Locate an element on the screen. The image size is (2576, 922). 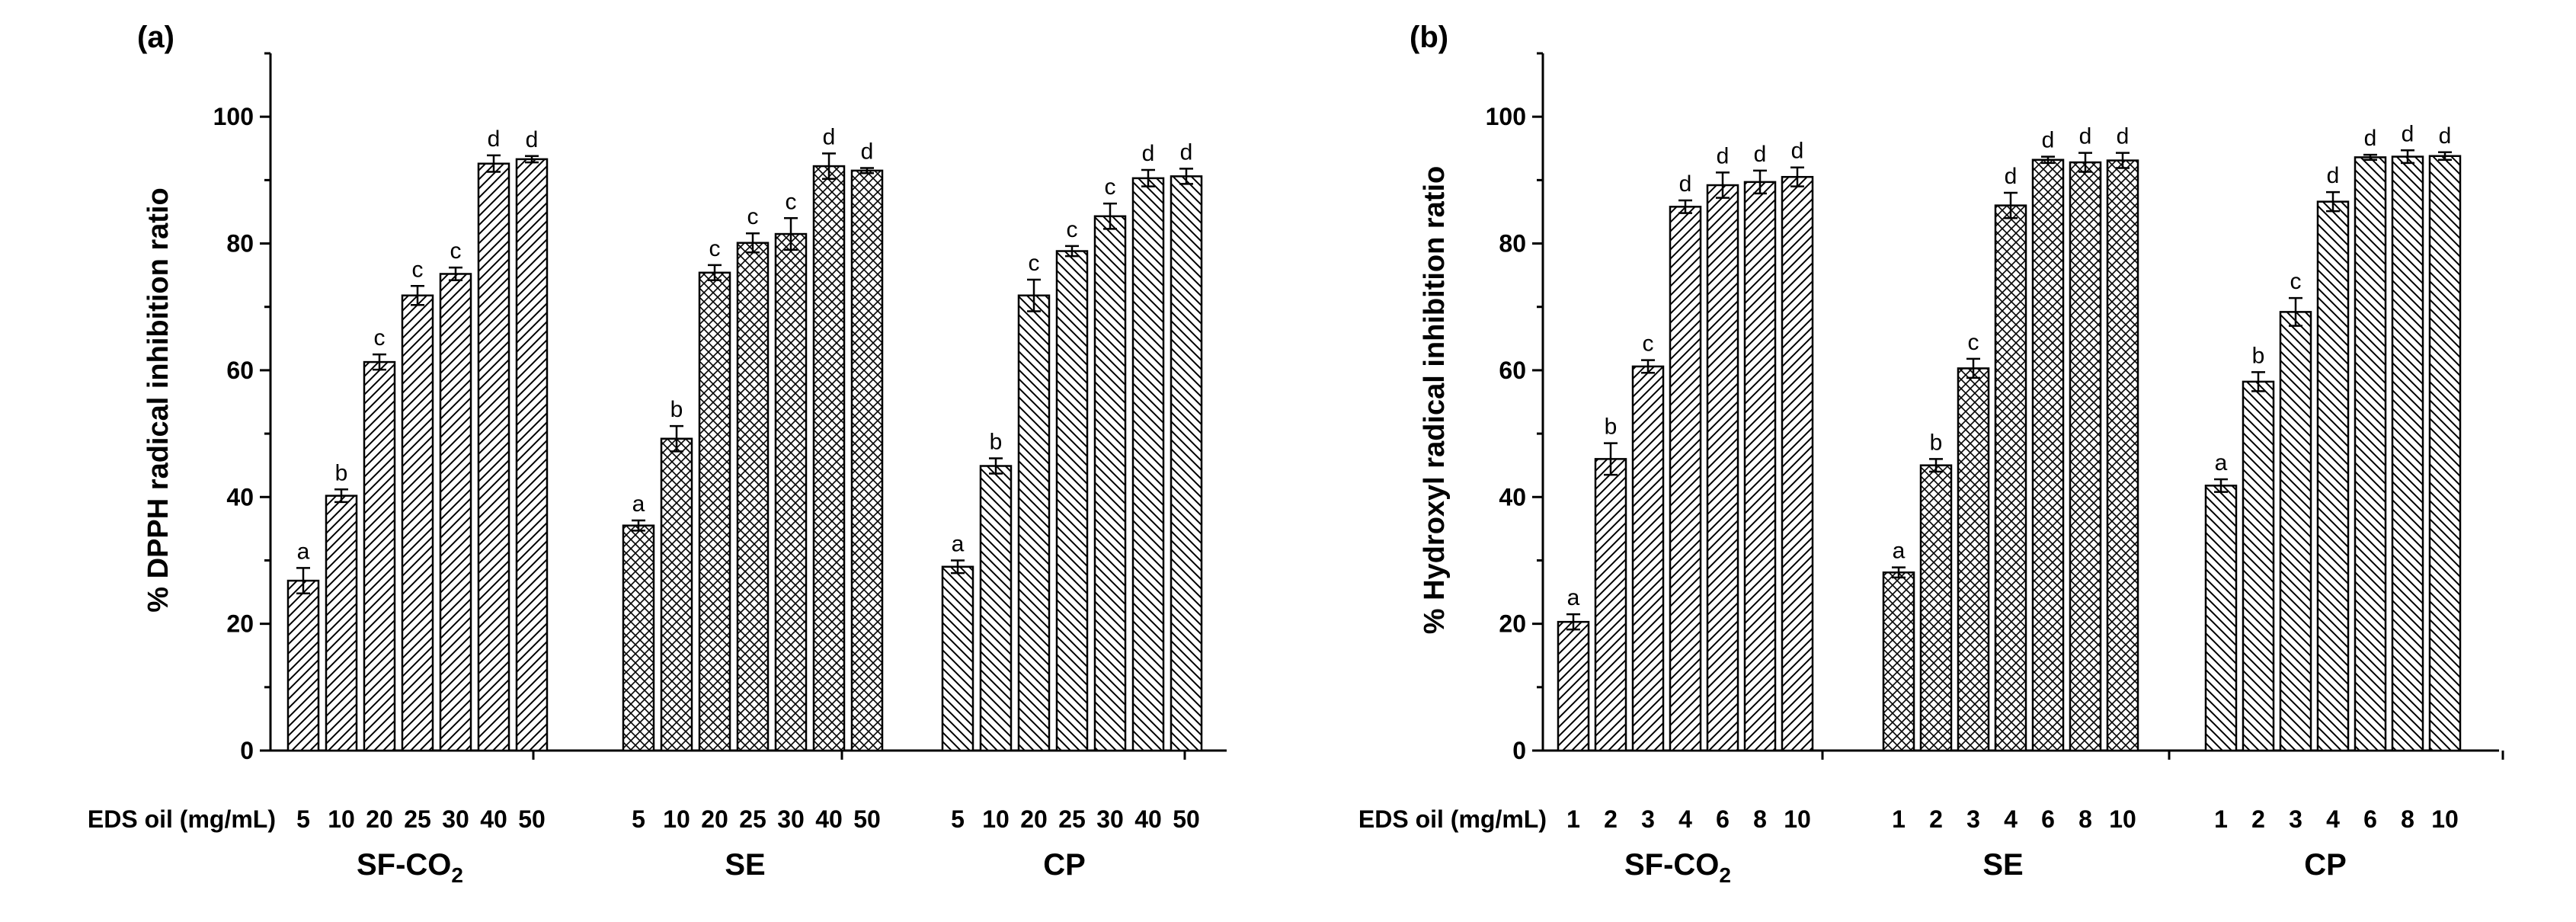
x-axis-prefix: EDS oil (mg/mL) is located at coordinates (182, 819).